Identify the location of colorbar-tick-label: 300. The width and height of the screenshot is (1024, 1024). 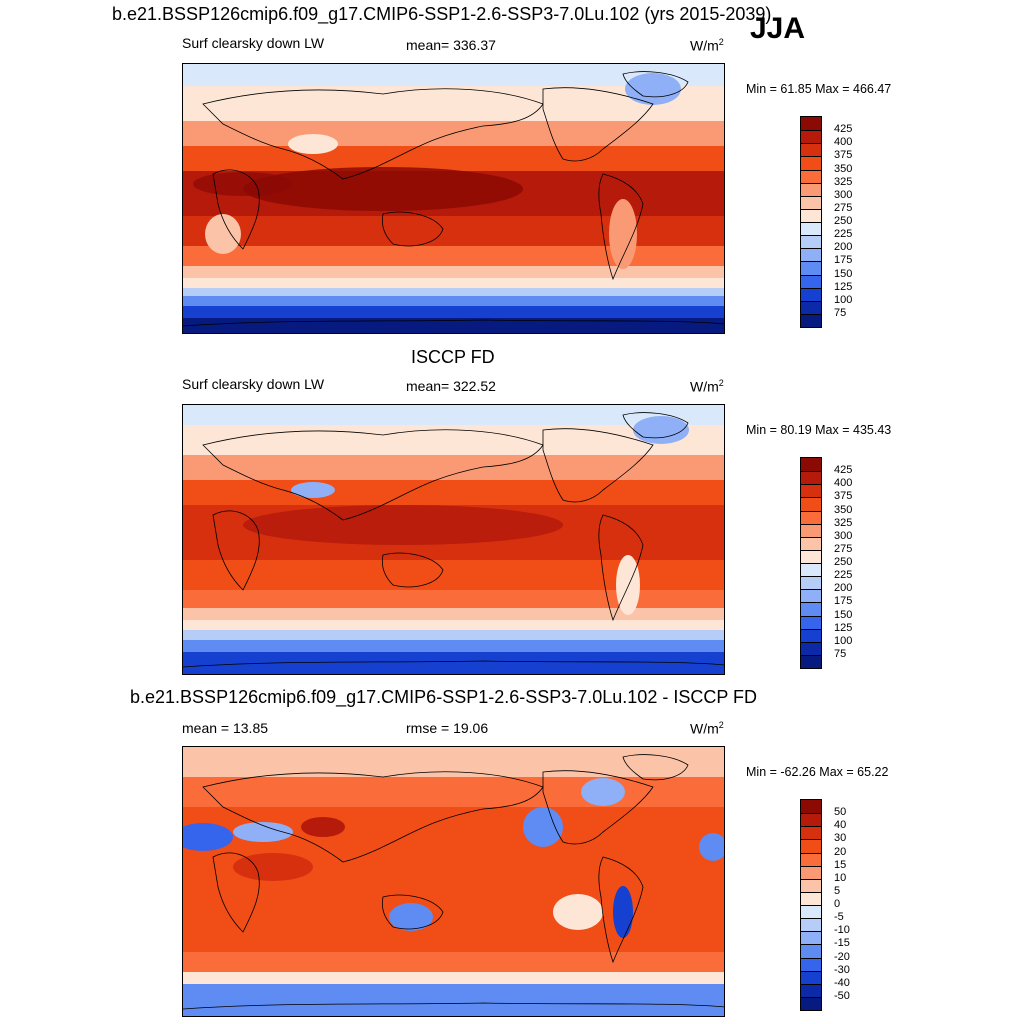
(843, 194).